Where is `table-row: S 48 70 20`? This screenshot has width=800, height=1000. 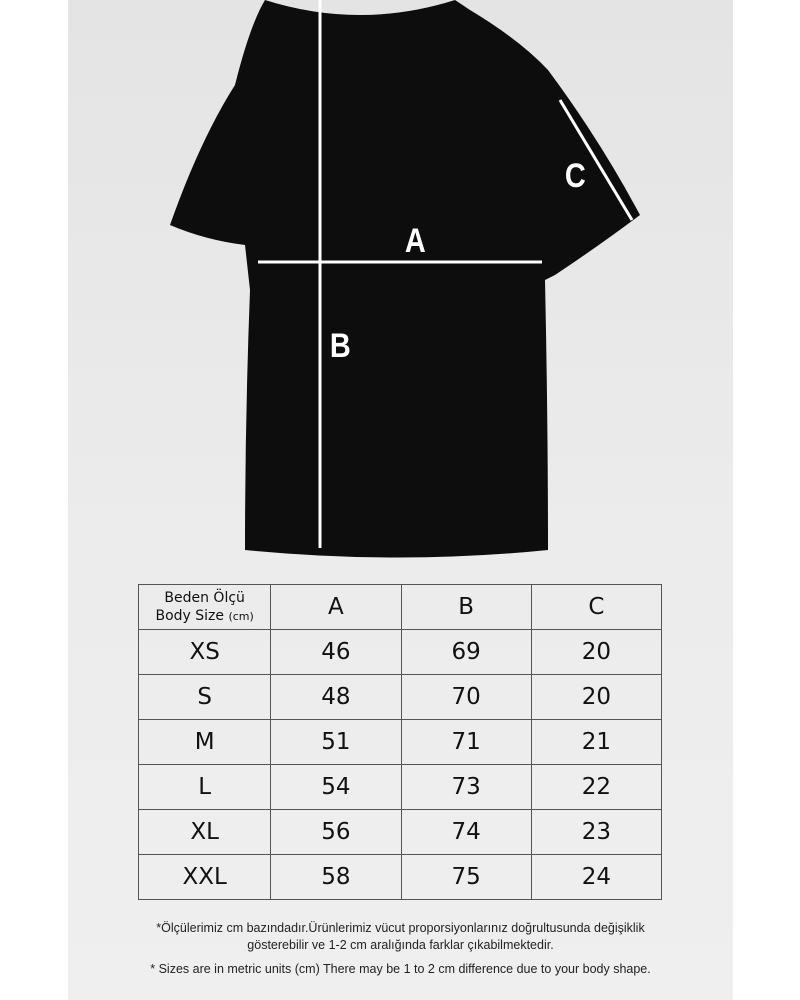 table-row: S 48 70 20 is located at coordinates (400, 697).